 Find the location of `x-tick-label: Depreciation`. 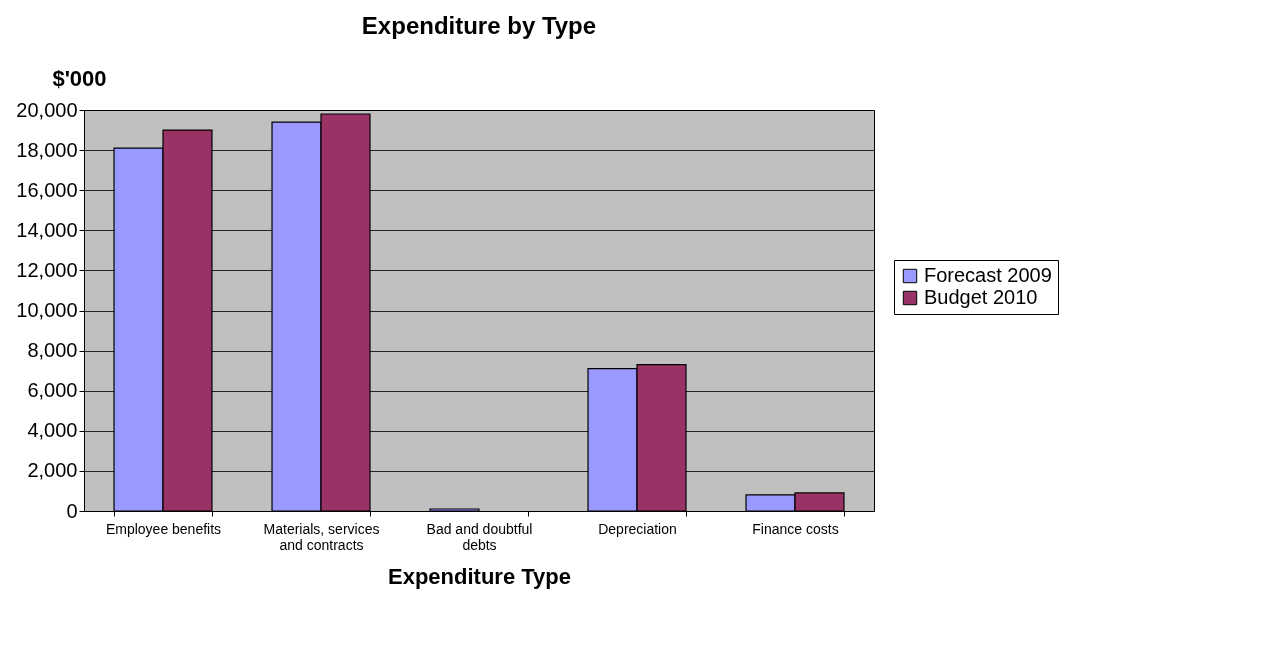

x-tick-label: Depreciation is located at coordinates (637, 528).